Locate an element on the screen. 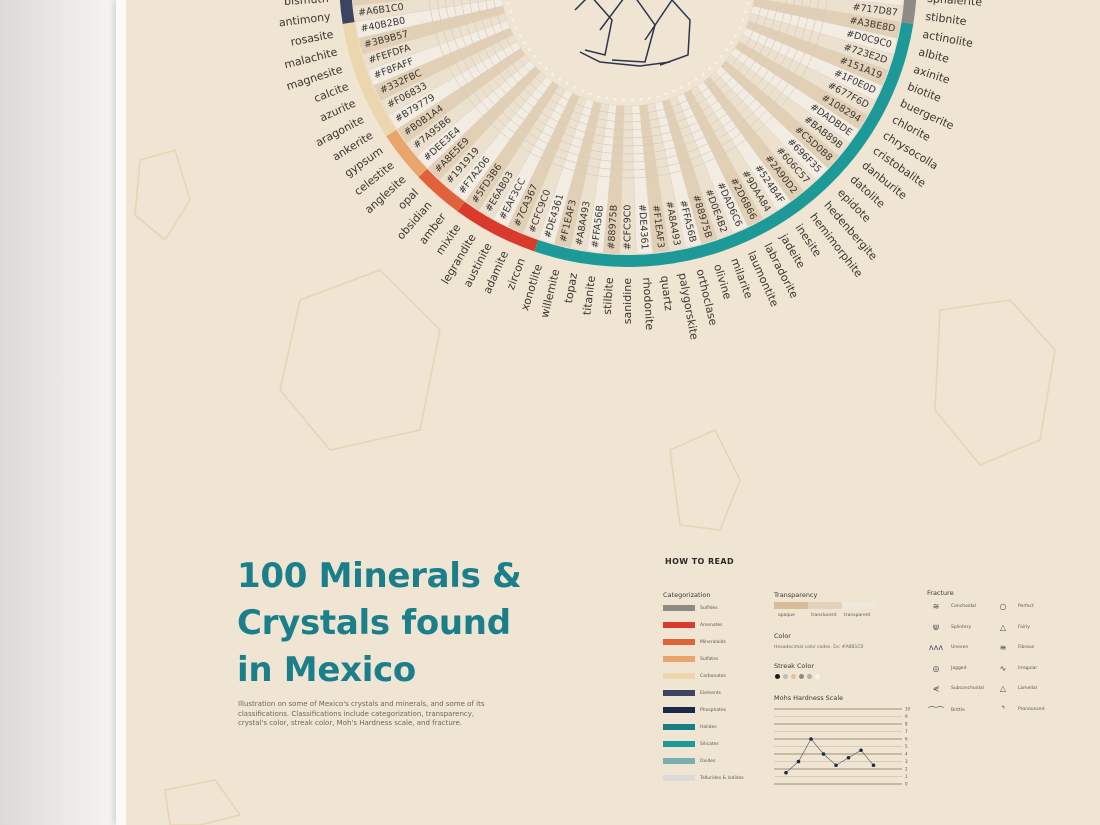 The width and height of the screenshot is (1100, 825). category-label: Silicates is located at coordinates (709, 744).